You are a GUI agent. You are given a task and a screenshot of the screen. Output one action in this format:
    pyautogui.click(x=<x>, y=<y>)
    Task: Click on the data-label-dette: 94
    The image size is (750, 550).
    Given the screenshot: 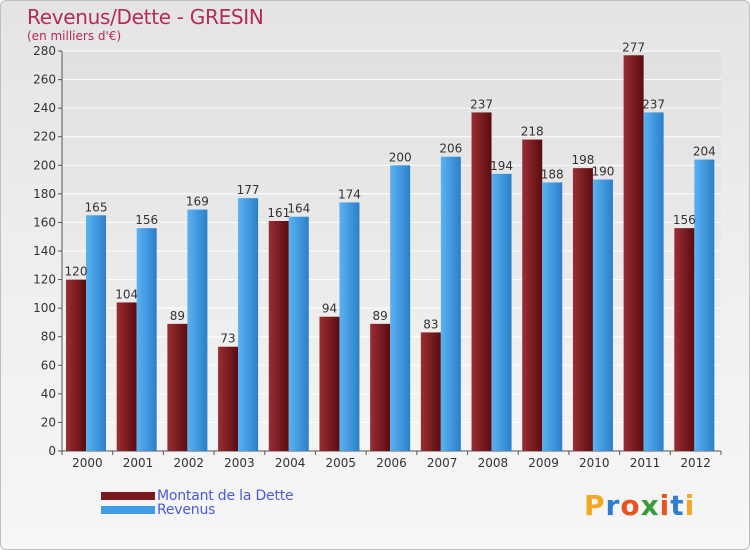 What is the action you would take?
    pyautogui.click(x=329, y=309)
    